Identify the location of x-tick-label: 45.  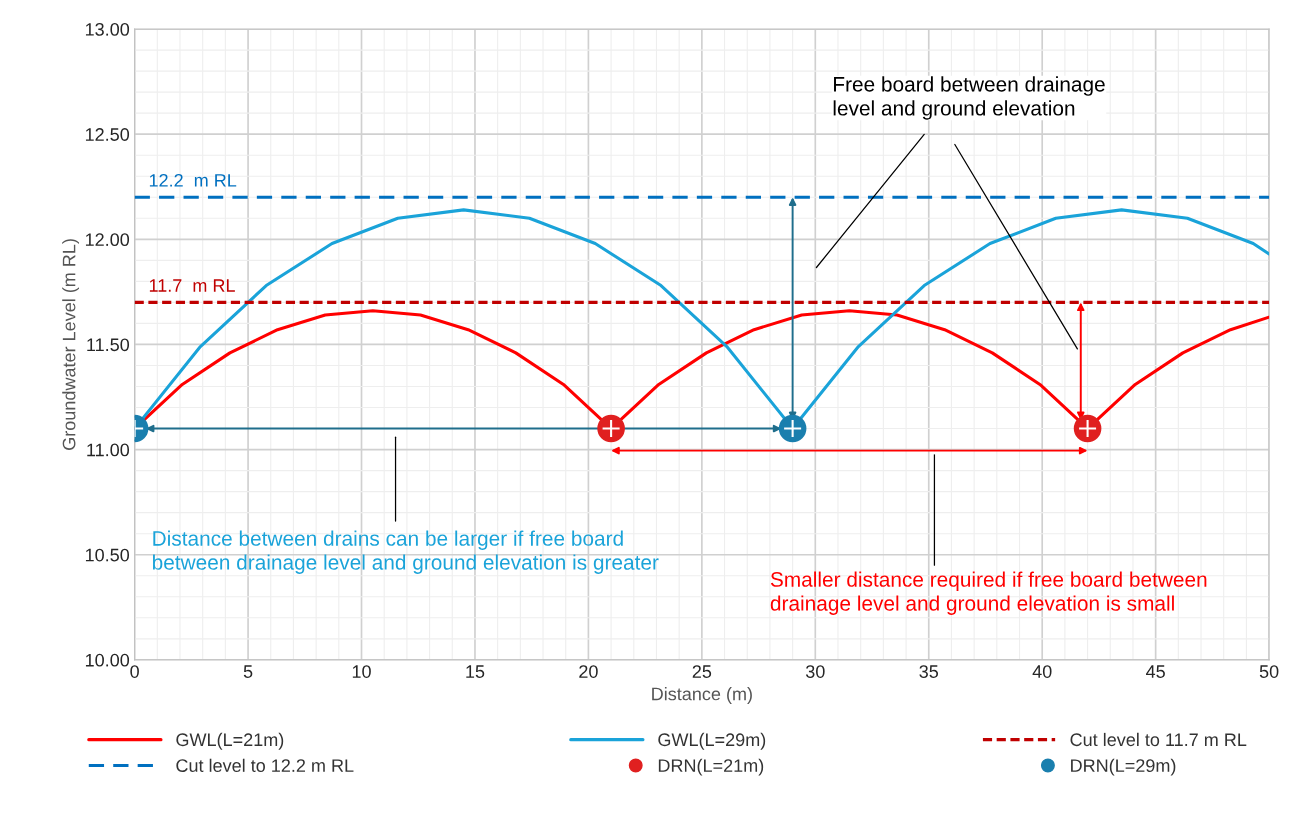
(1155, 671).